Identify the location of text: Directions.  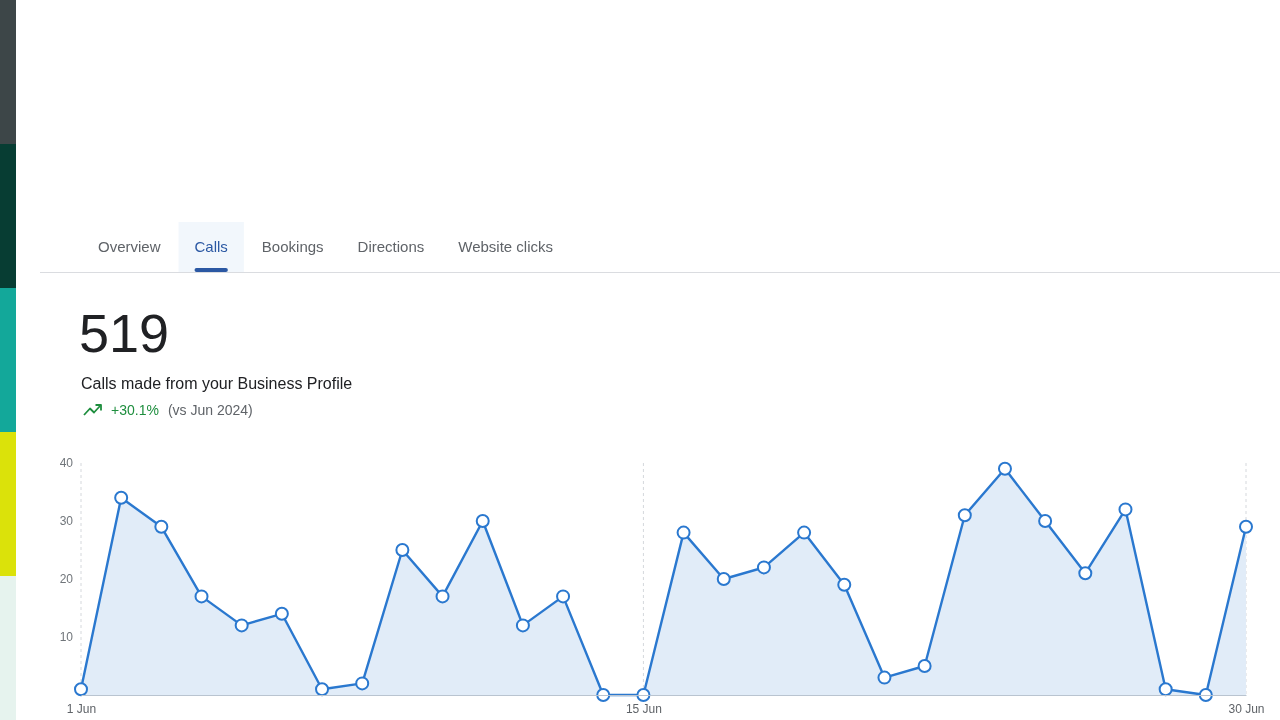
(391, 246).